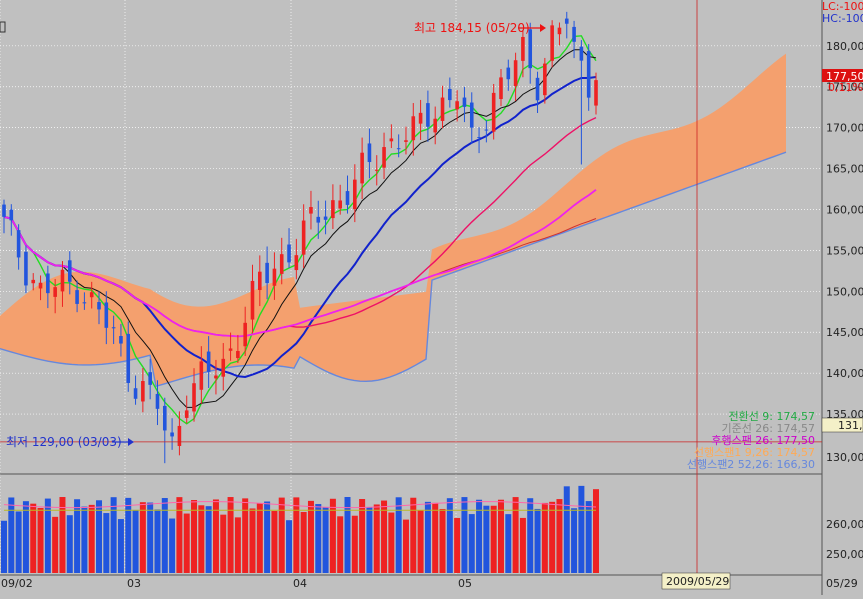  What do you see at coordinates (465, 583) in the screenshot?
I see `date-tick-label: 05` at bounding box center [465, 583].